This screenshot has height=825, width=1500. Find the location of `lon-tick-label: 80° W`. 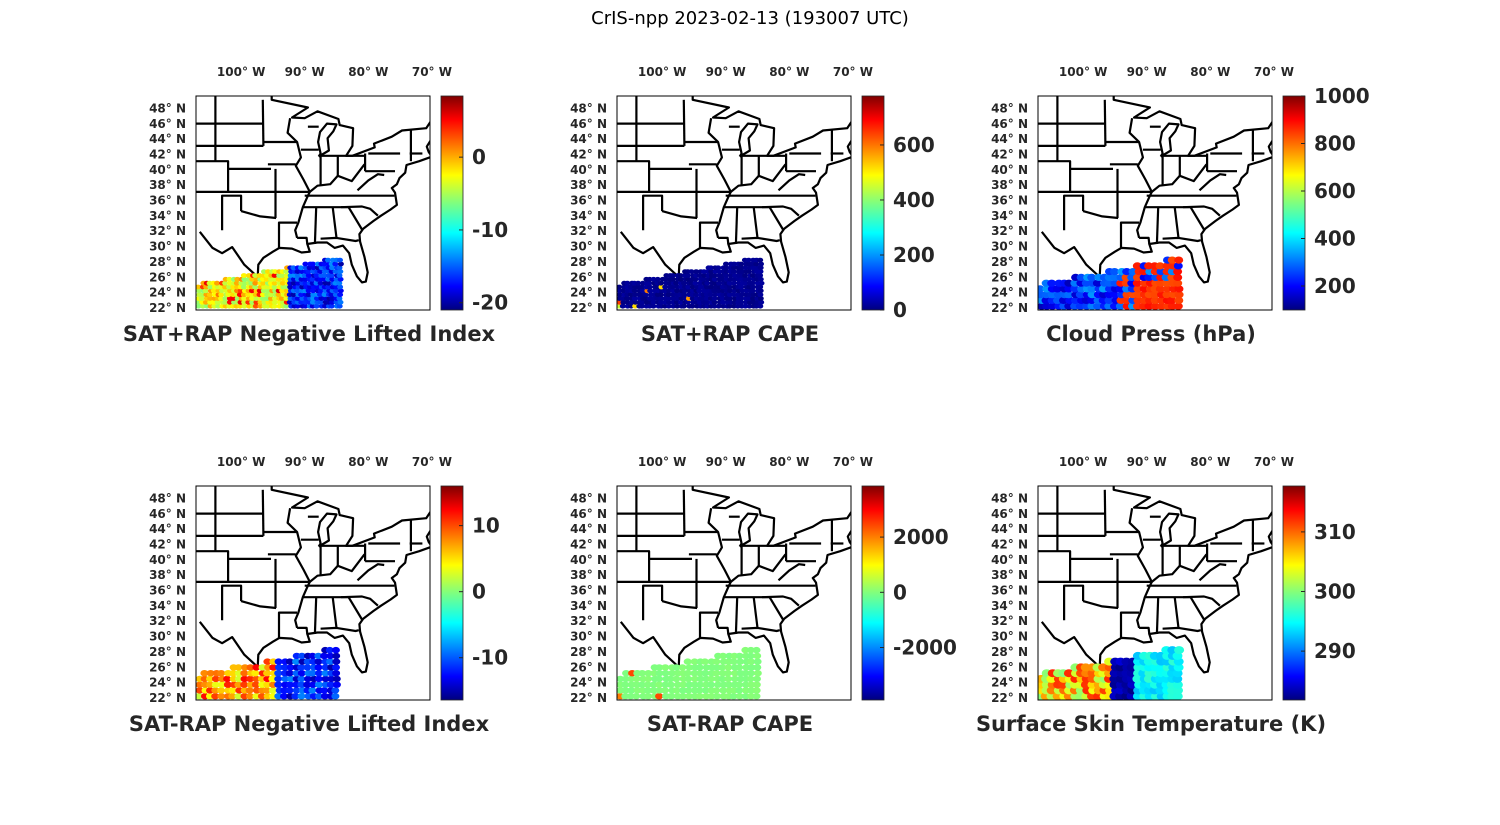

lon-tick-label: 80° W is located at coordinates (368, 462).